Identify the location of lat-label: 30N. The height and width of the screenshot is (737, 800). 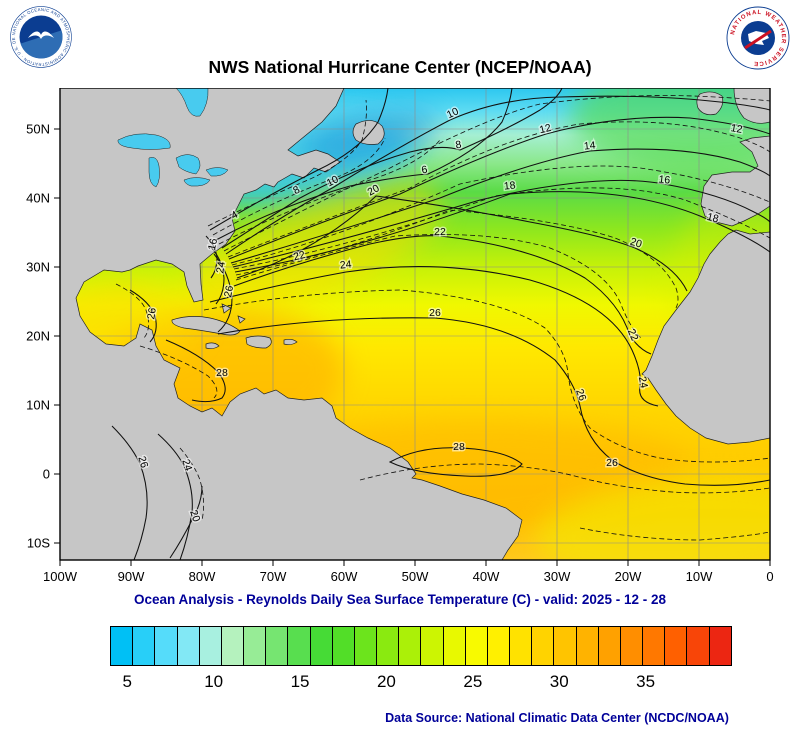
(38, 267).